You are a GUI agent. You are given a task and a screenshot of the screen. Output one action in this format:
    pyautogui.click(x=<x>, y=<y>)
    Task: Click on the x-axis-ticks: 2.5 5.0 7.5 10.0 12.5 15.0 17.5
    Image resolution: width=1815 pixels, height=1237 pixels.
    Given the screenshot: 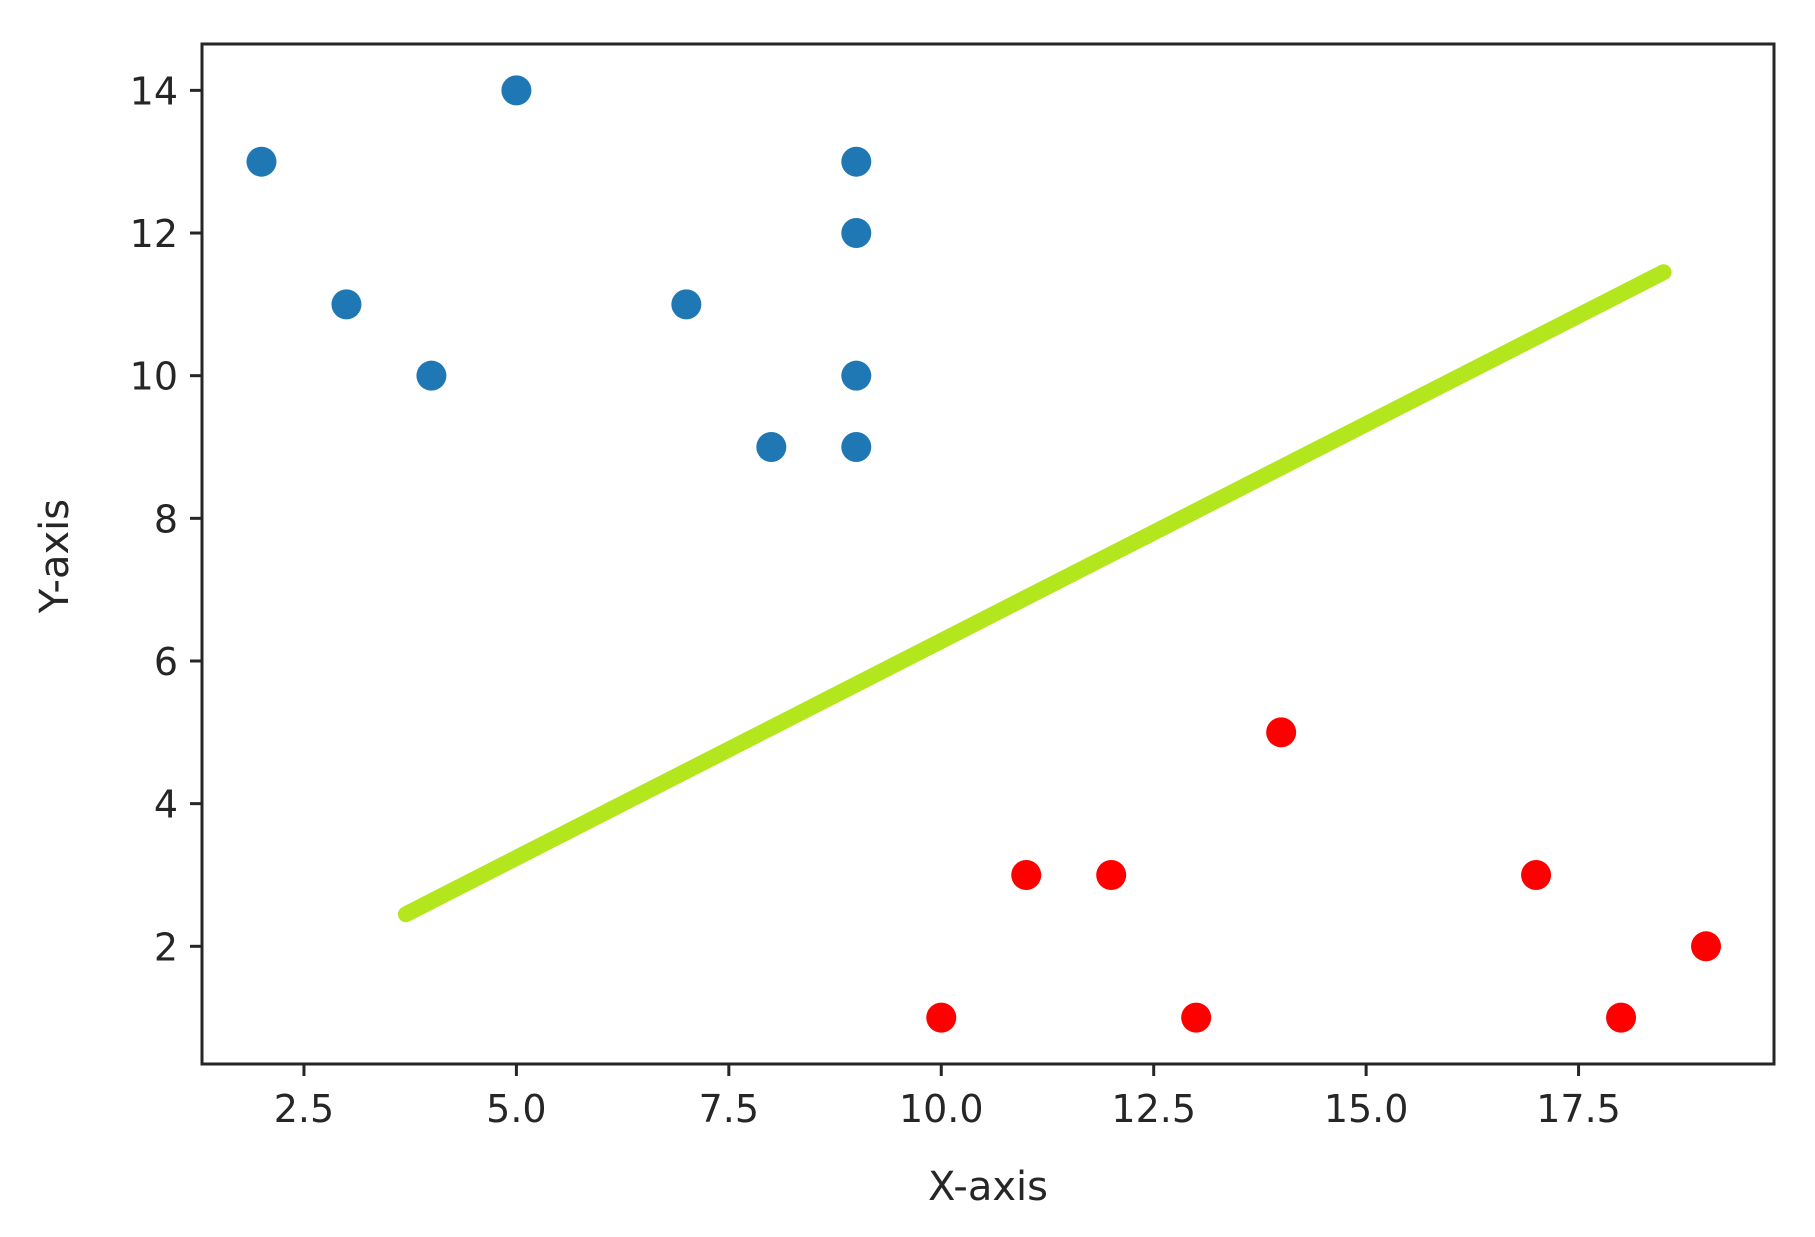 What is the action you would take?
    pyautogui.click(x=947, y=1097)
    